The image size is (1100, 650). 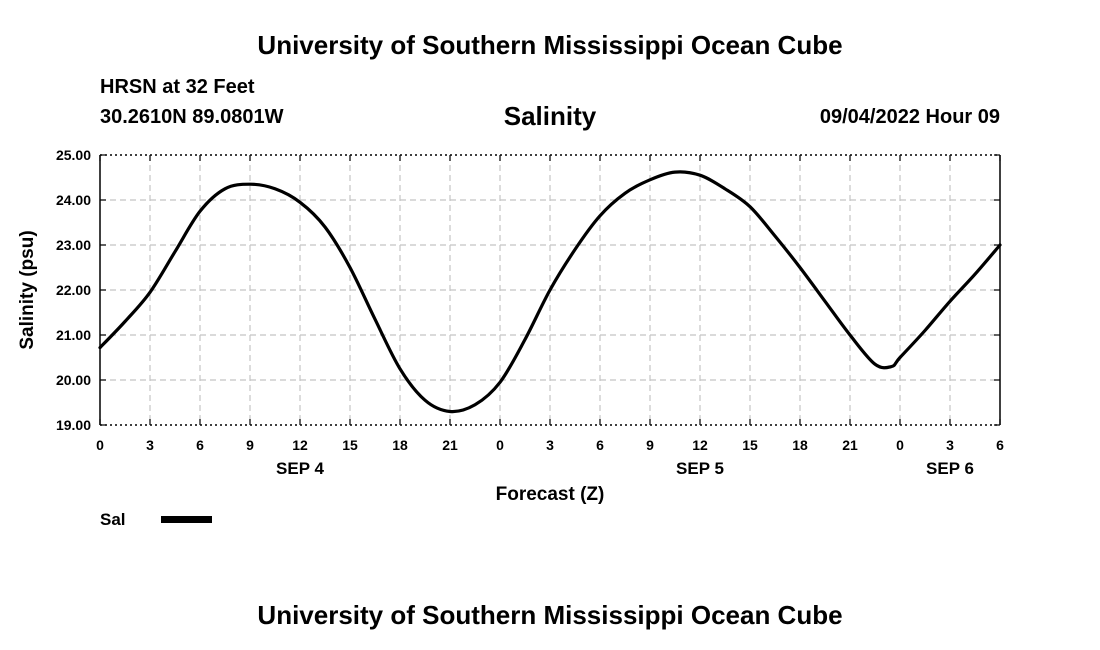 What do you see at coordinates (192, 117) in the screenshot?
I see `station-coordinates: 30.2610N 89.0801W` at bounding box center [192, 117].